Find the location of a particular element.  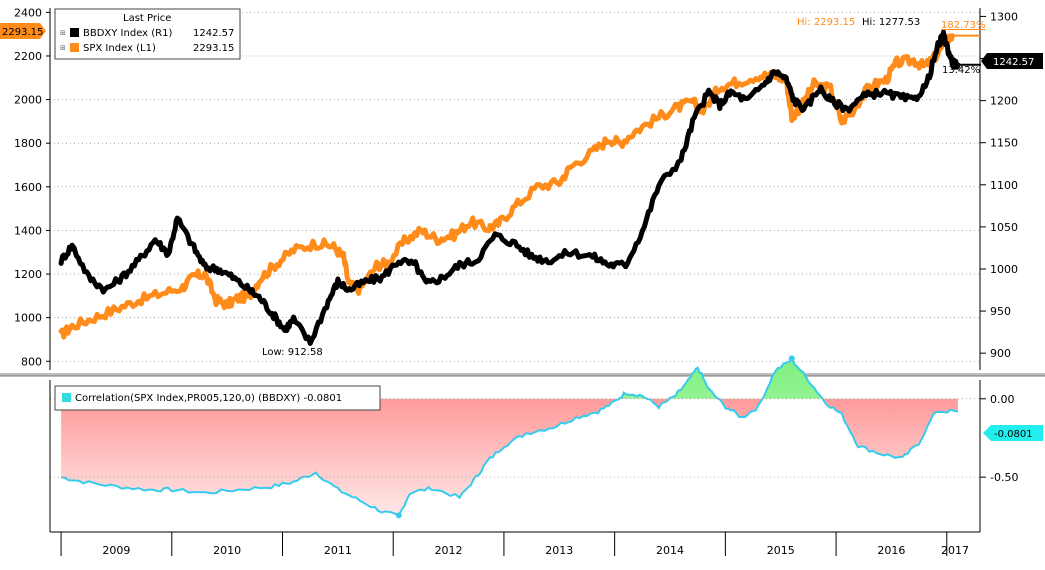

corr-last-tag: -0.0801 is located at coordinates (1013, 433).